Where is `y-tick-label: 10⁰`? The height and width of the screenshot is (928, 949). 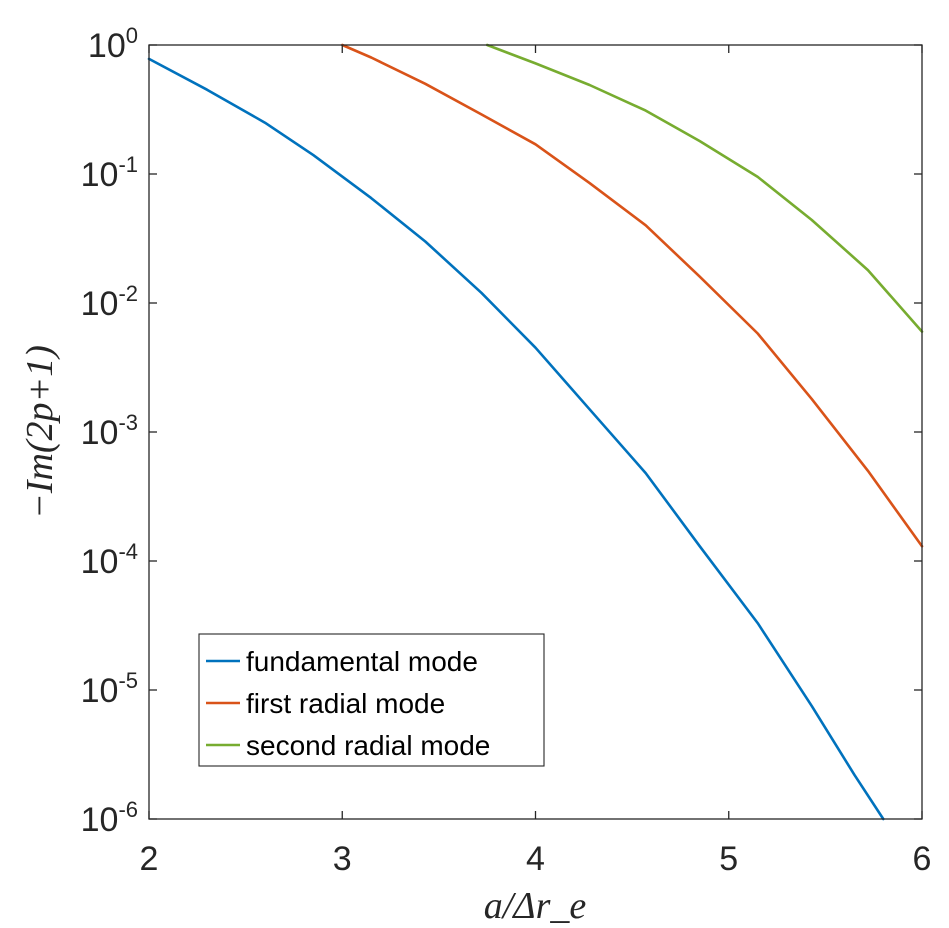
y-tick-label: 10⁰ is located at coordinates (113, 44).